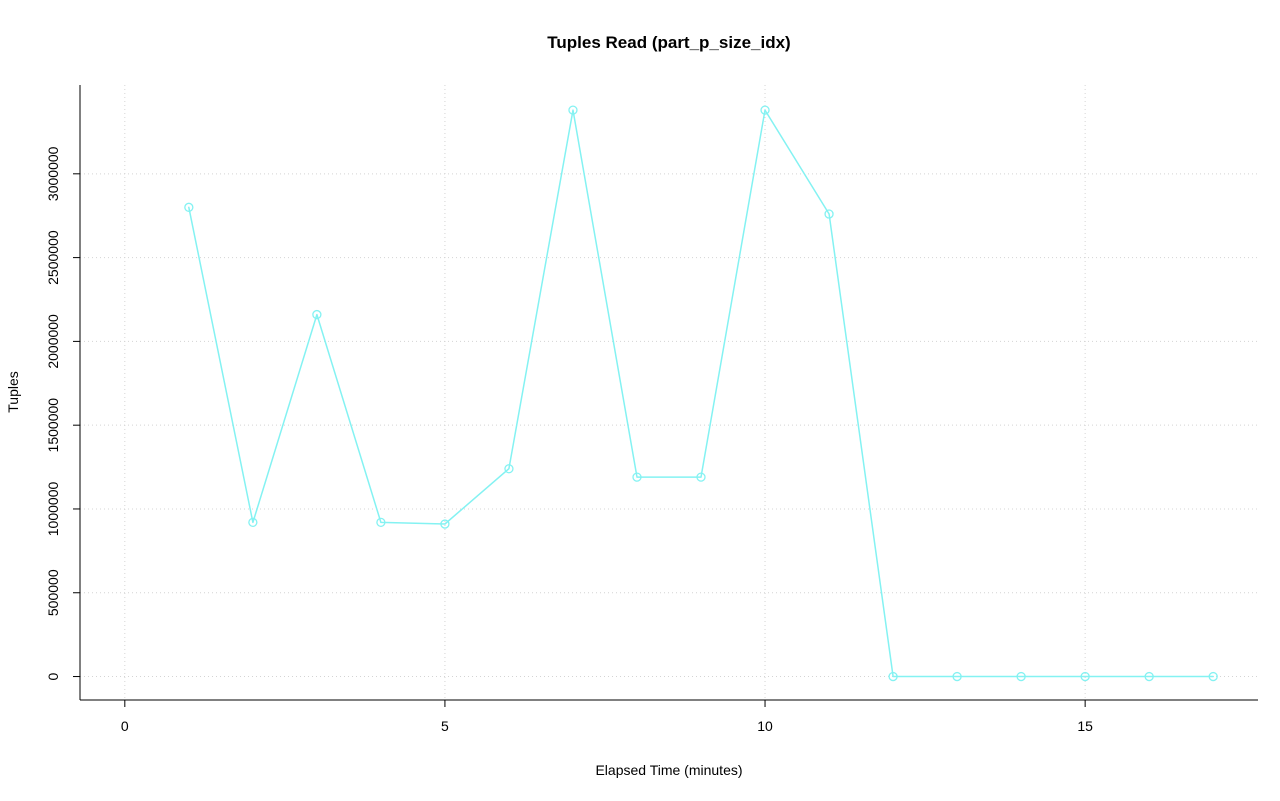 The image size is (1280, 801). I want to click on y-tick-label: 1000000, so click(53, 509).